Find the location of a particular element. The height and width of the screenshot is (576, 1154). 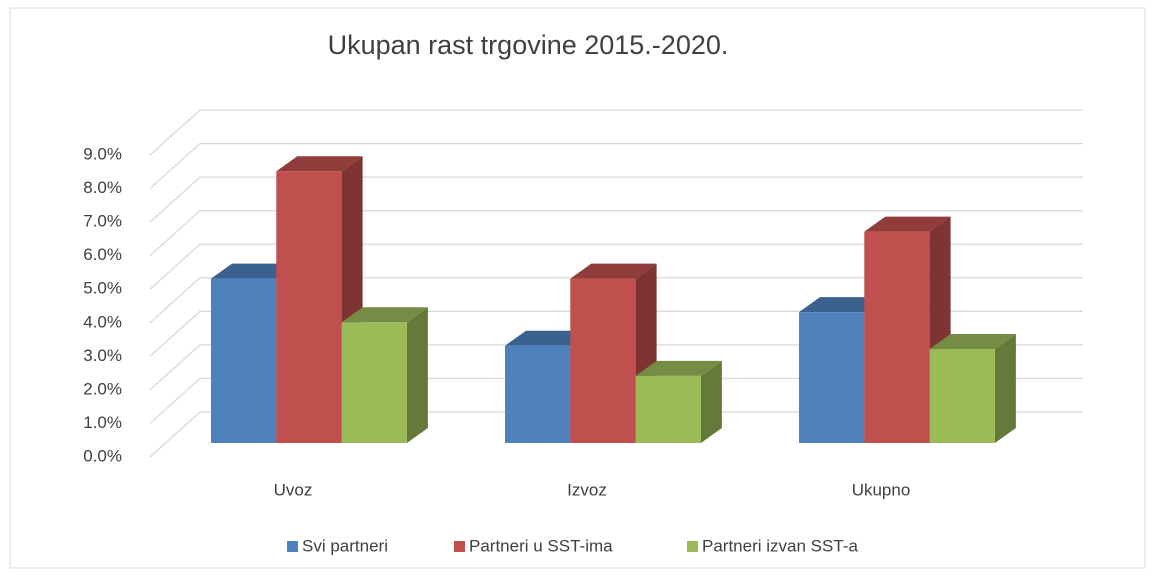

x-tick-label: Izvoz is located at coordinates (587, 489).